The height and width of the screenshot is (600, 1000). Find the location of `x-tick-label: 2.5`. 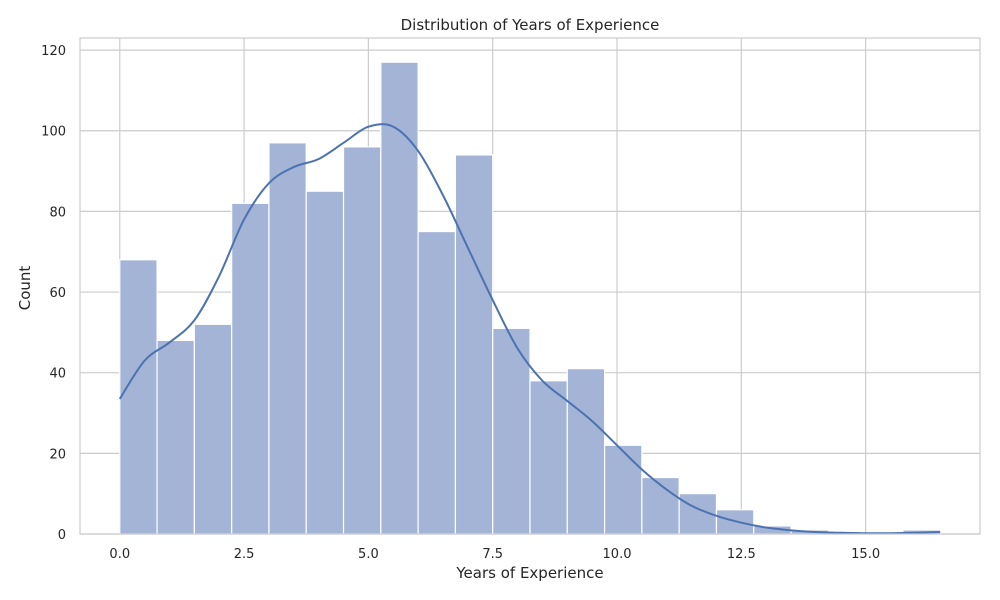

x-tick-label: 2.5 is located at coordinates (244, 554).